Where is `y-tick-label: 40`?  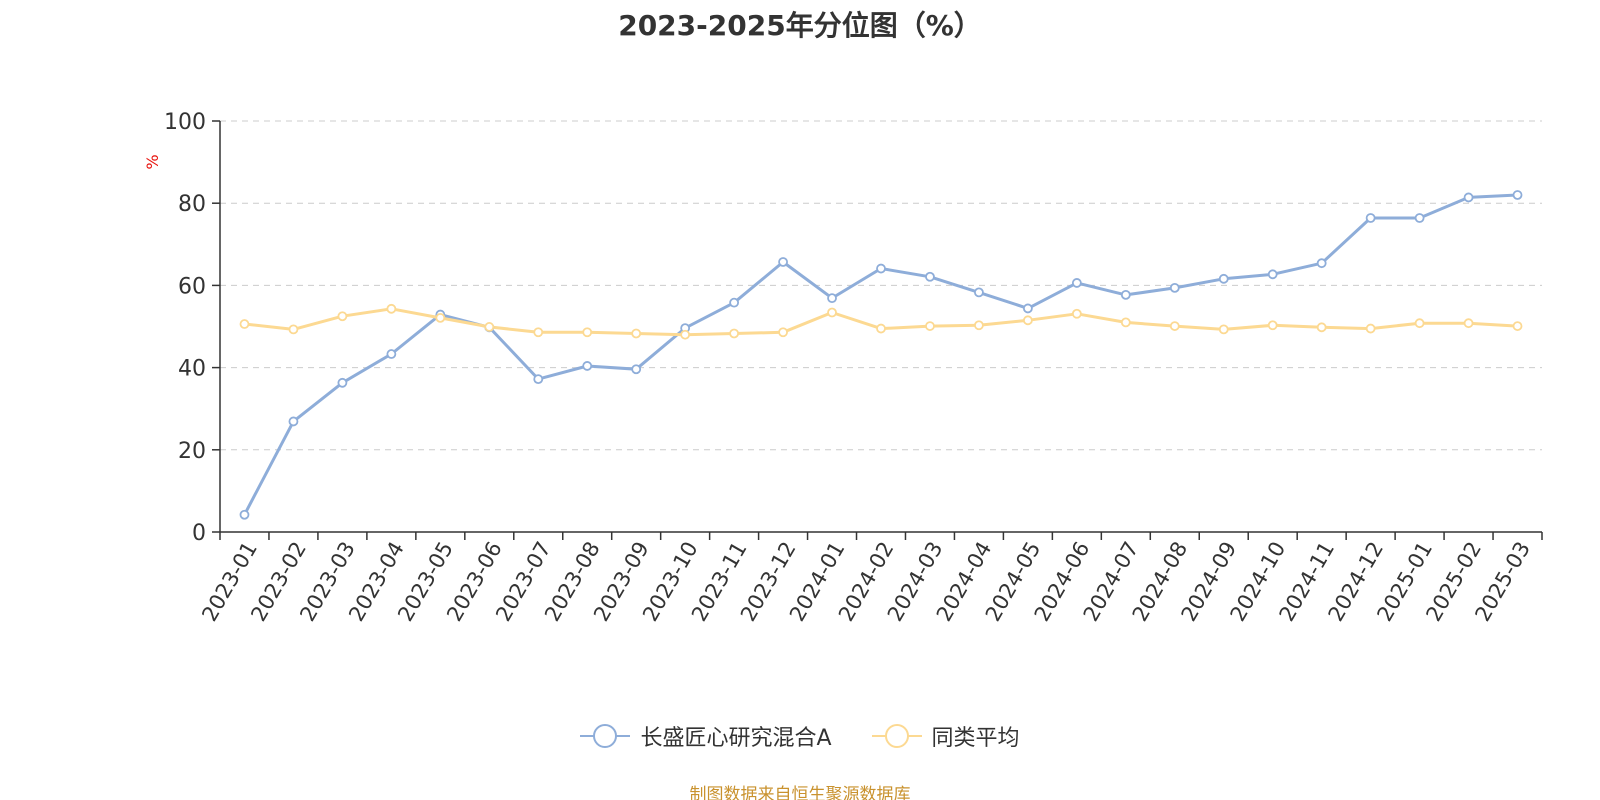
y-tick-label: 40 is located at coordinates (192, 369).